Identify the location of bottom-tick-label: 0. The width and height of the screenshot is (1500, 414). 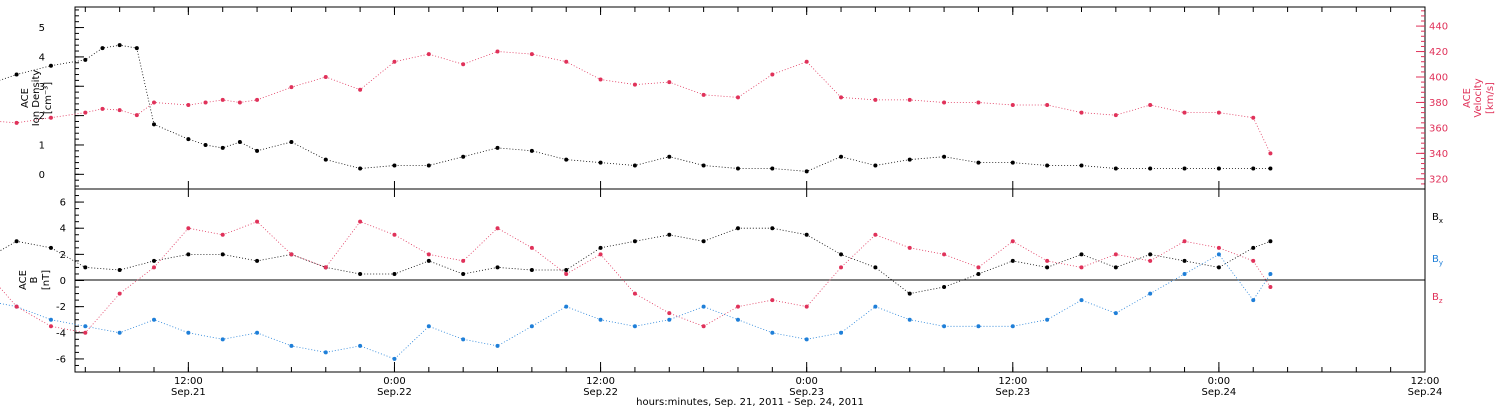
(63, 281).